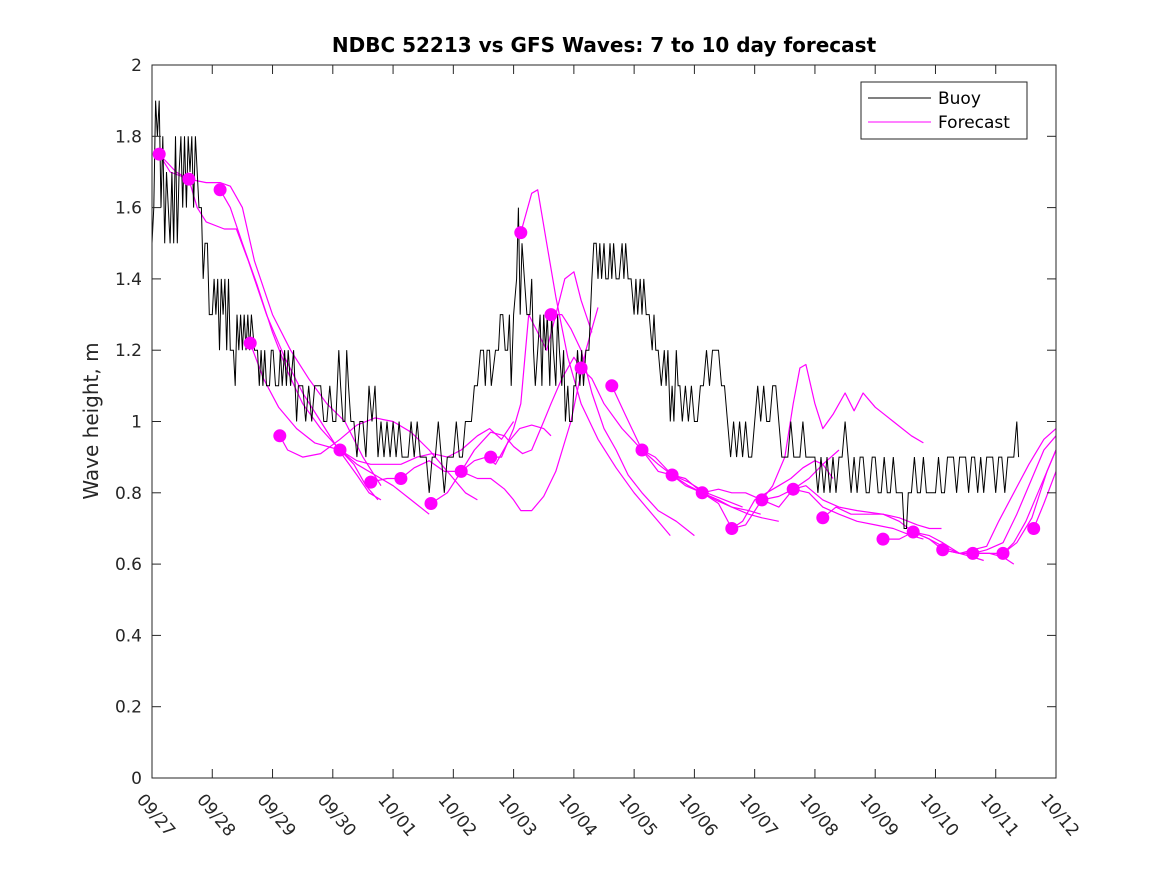  Describe the element at coordinates (128, 209) in the screenshot. I see `y-tick-label: 1.6` at that location.